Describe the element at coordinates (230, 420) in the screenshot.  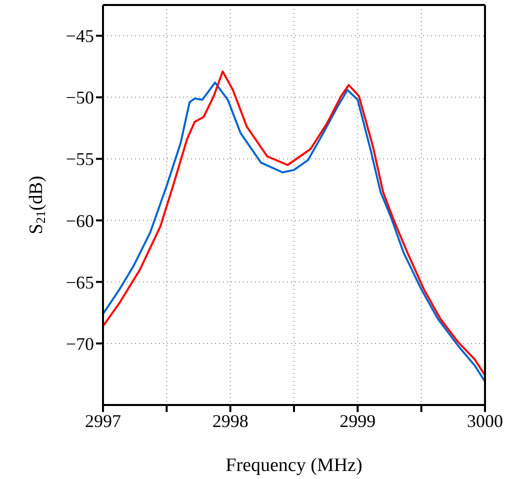
I see `x-tick-label: 2998` at that location.